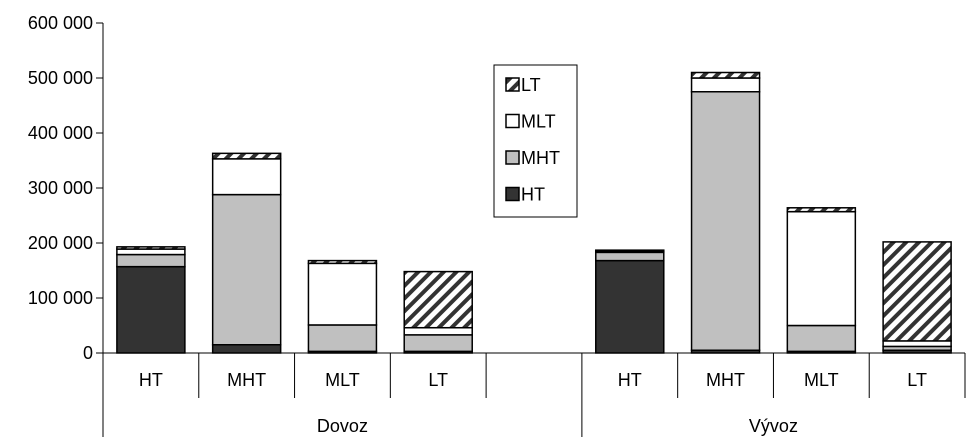  Describe the element at coordinates (60, 188) in the screenshot. I see `y-tick-label: 300 000` at that location.